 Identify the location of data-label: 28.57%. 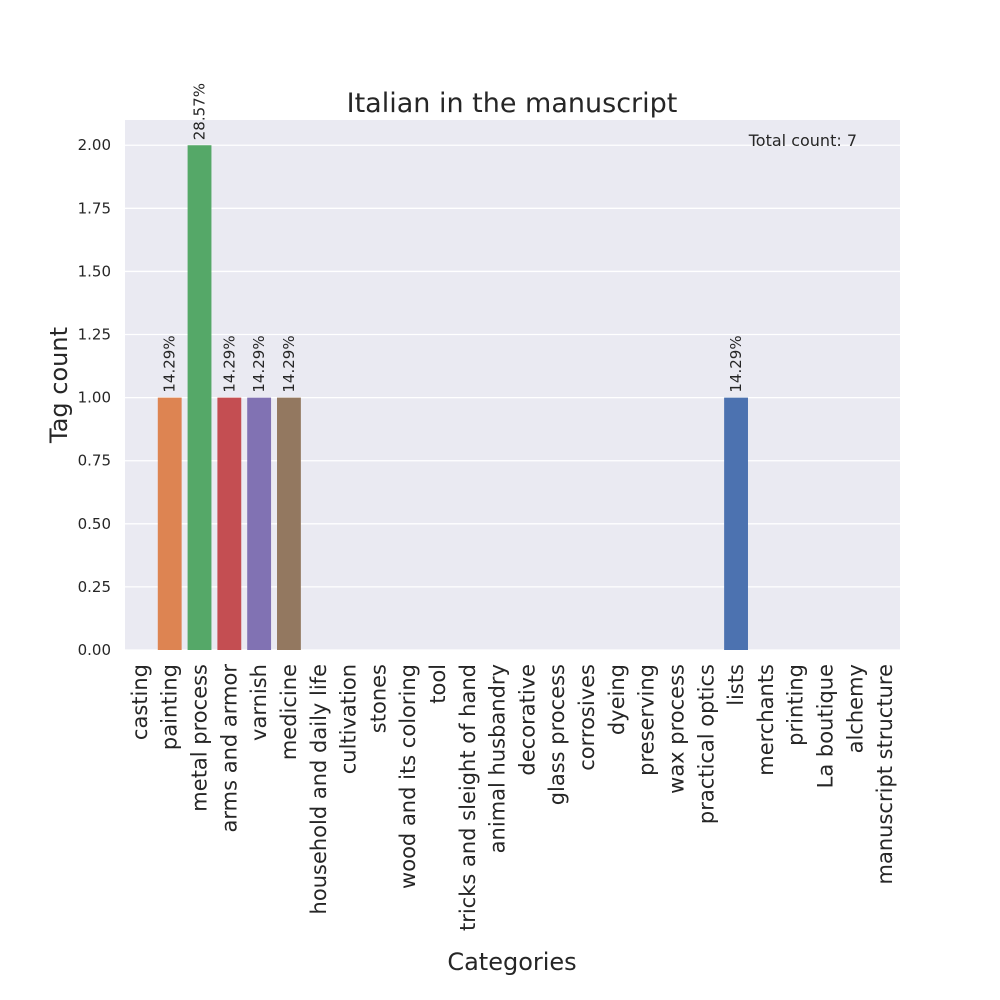
(200, 111).